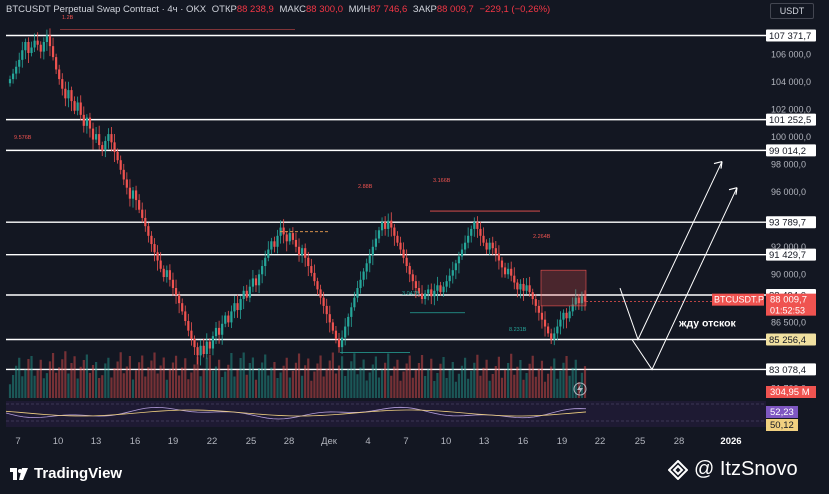 Image resolution: width=829 pixels, height=494 pixels. What do you see at coordinates (787, 255) in the screenshot?
I see `level-label: 91 429,7` at bounding box center [787, 255].